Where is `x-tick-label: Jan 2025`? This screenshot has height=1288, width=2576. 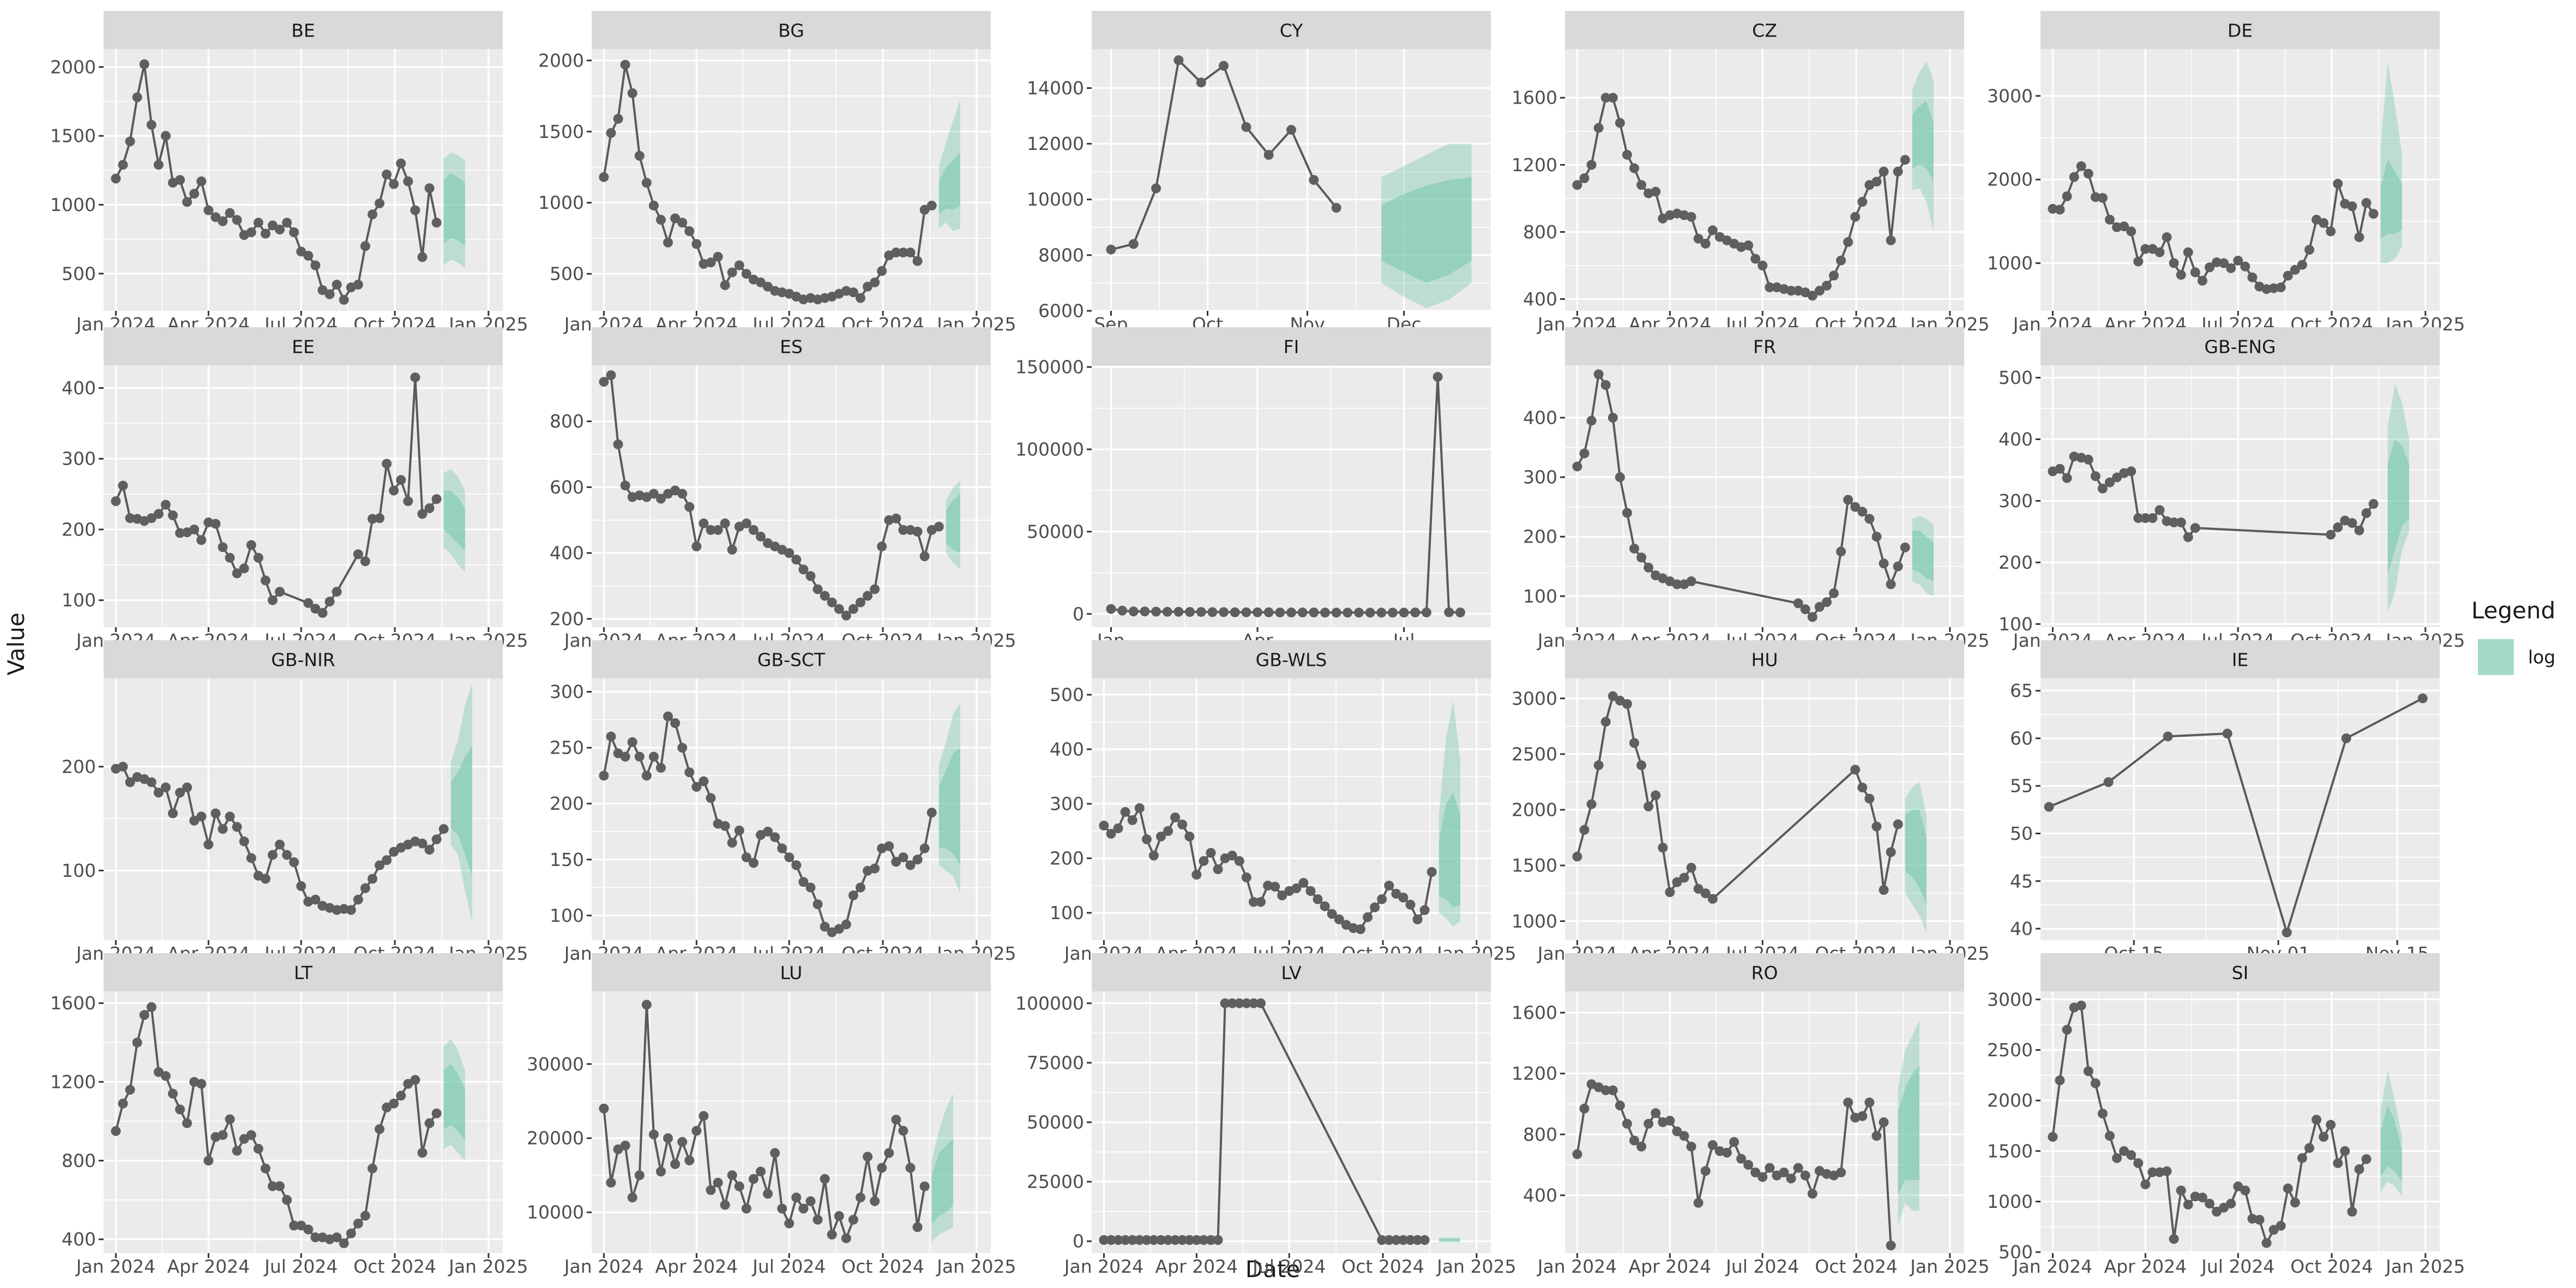 x-tick-label: Jan 2025 is located at coordinates (976, 1266).